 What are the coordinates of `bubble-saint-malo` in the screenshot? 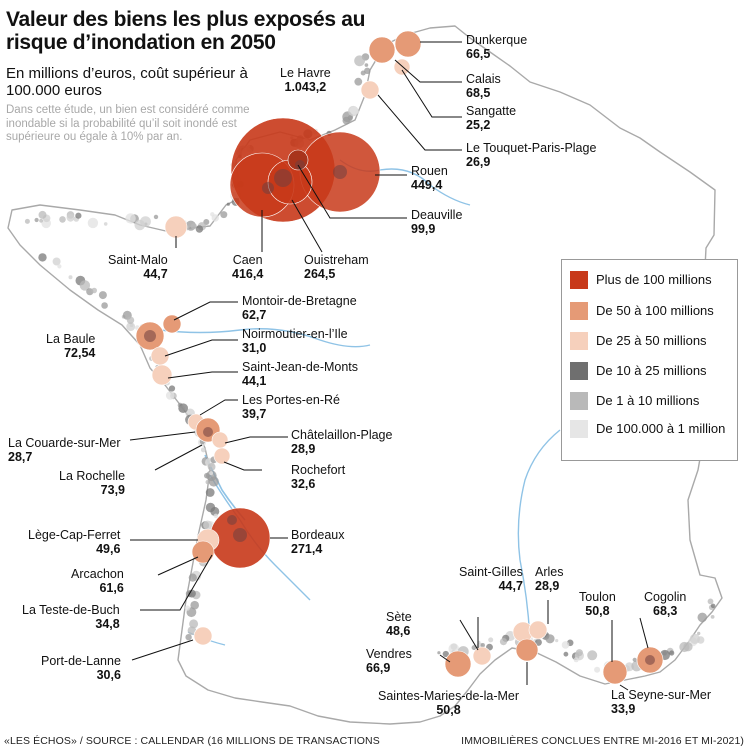 It's located at (176, 227).